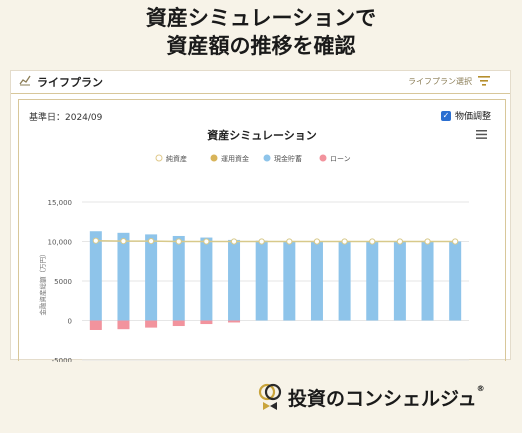  I want to click on y-axis-label: 金融資産総額（万円）, so click(42, 283).